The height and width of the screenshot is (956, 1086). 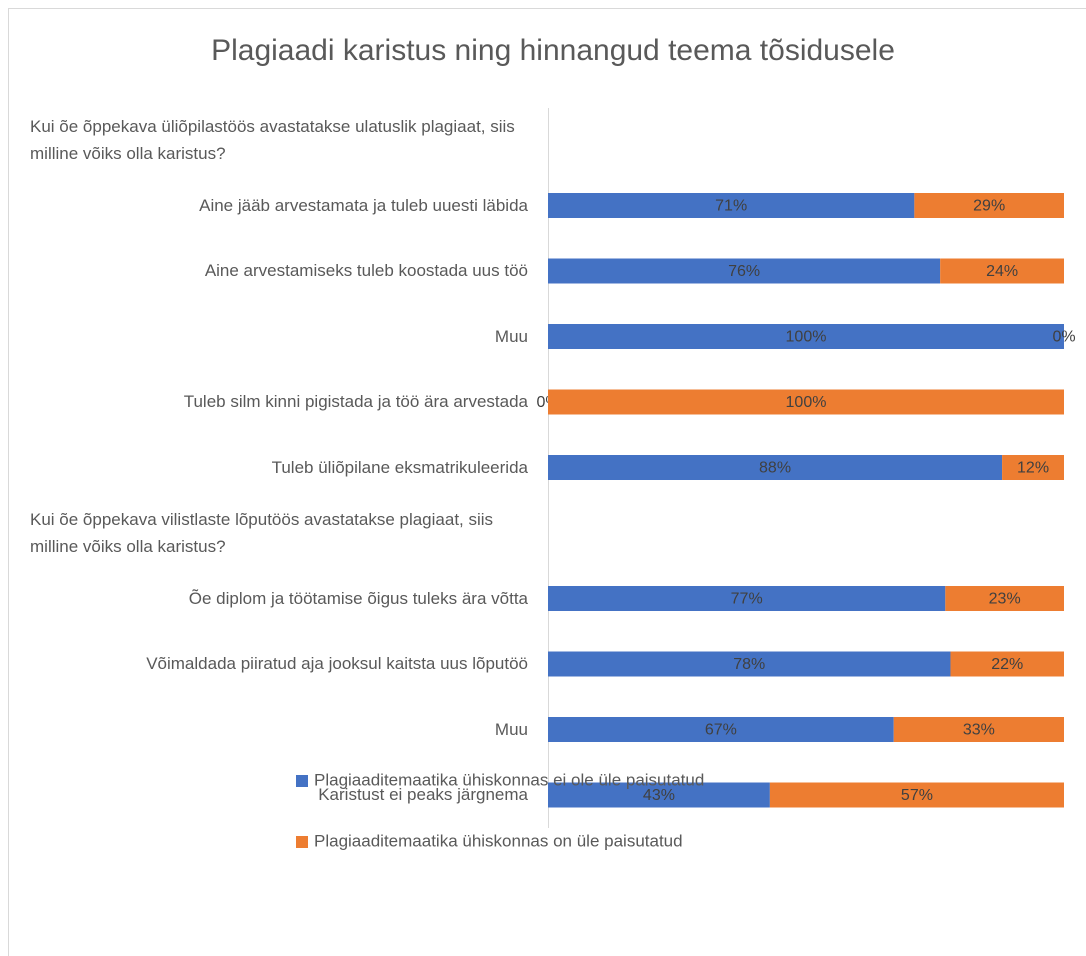 I want to click on data-label: 88%, so click(x=775, y=468).